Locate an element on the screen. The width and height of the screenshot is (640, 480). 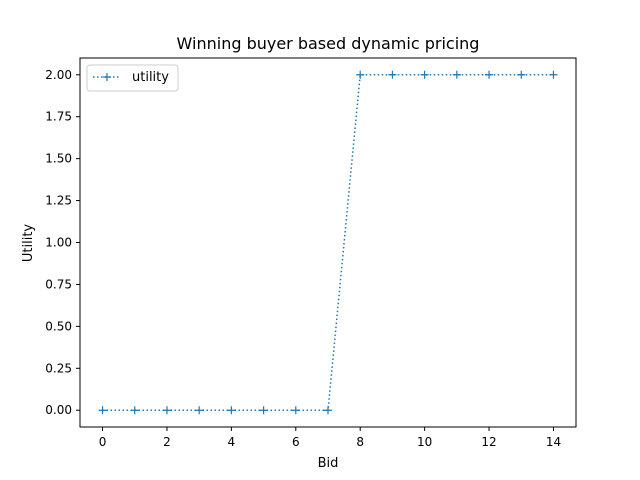
y-axis: 0.00 0.25 0.50 0.75 1.00 1.25 1.50 1.75 2.00 is located at coordinates (62, 242).